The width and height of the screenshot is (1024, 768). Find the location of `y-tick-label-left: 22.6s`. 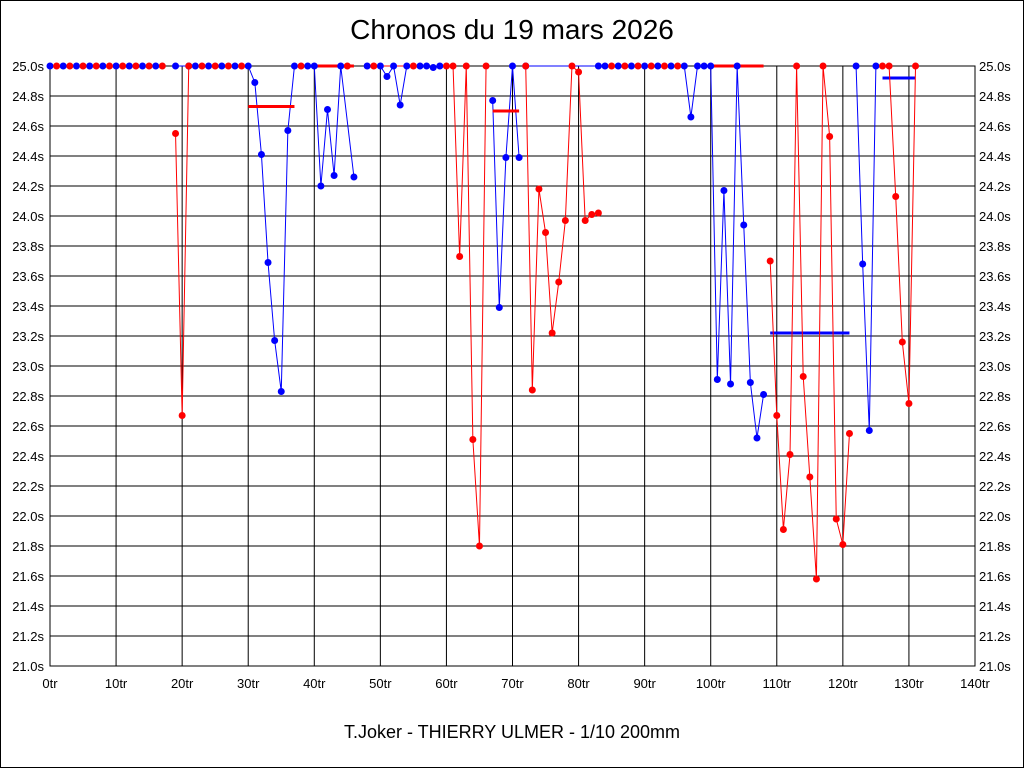

y-tick-label-left: 22.6s is located at coordinates (28, 426).